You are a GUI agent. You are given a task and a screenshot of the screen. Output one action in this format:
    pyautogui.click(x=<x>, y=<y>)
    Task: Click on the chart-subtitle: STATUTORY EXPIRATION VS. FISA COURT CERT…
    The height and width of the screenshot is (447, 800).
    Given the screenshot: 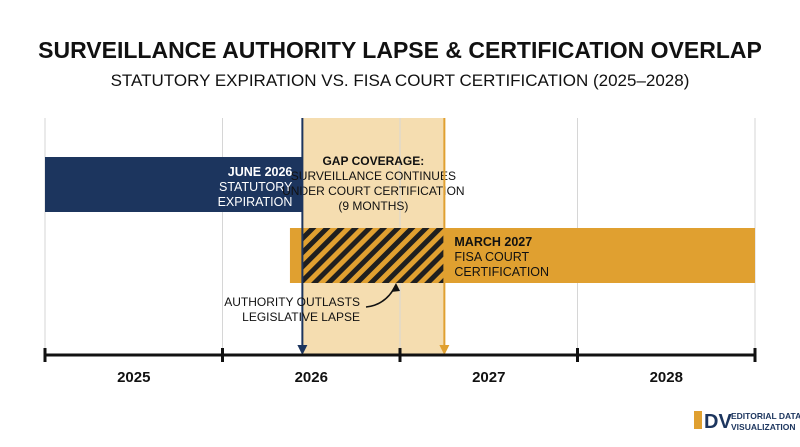 What is the action you would take?
    pyautogui.click(x=400, y=80)
    